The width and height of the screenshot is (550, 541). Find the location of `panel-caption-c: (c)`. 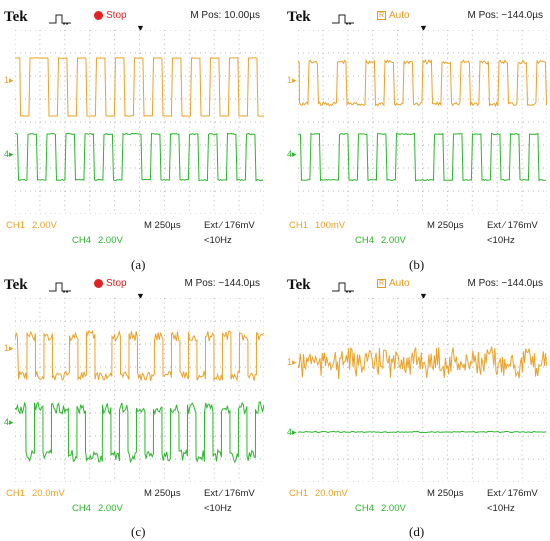

panel-caption-c: (c) is located at coordinates (138, 531).